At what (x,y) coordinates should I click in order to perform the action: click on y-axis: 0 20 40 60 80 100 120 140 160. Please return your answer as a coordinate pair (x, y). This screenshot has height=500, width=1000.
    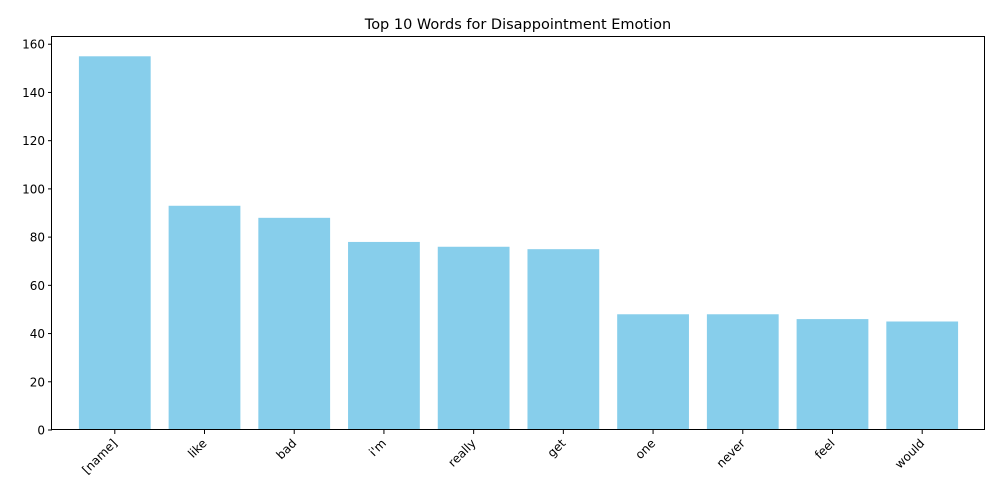
    Looking at the image, I should click on (37, 238).